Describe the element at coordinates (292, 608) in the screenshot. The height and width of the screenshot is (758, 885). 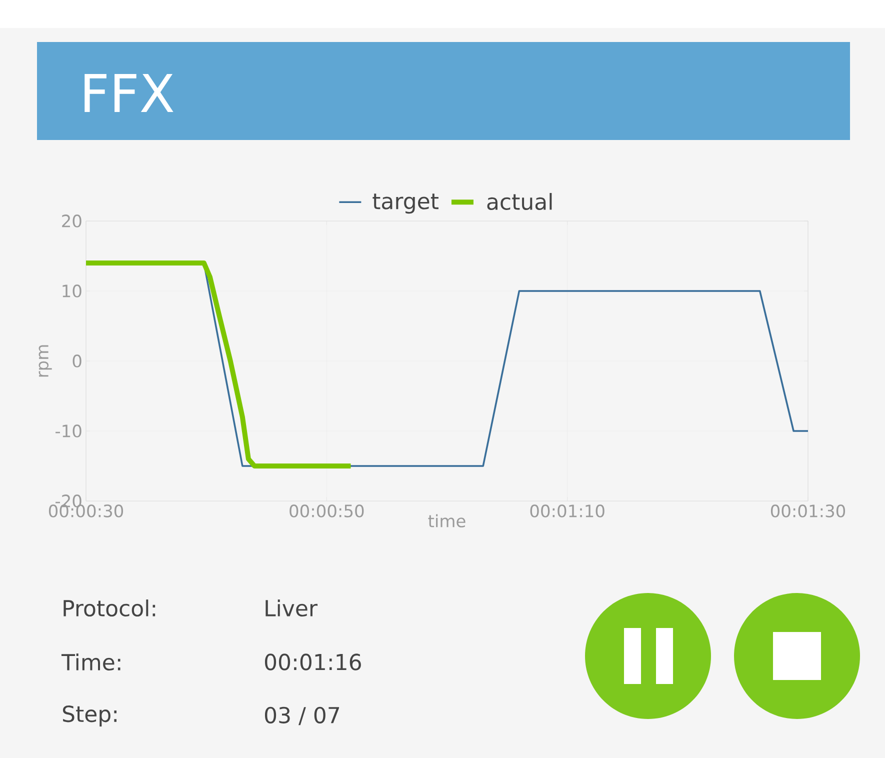
I see `text: Liver` at that location.